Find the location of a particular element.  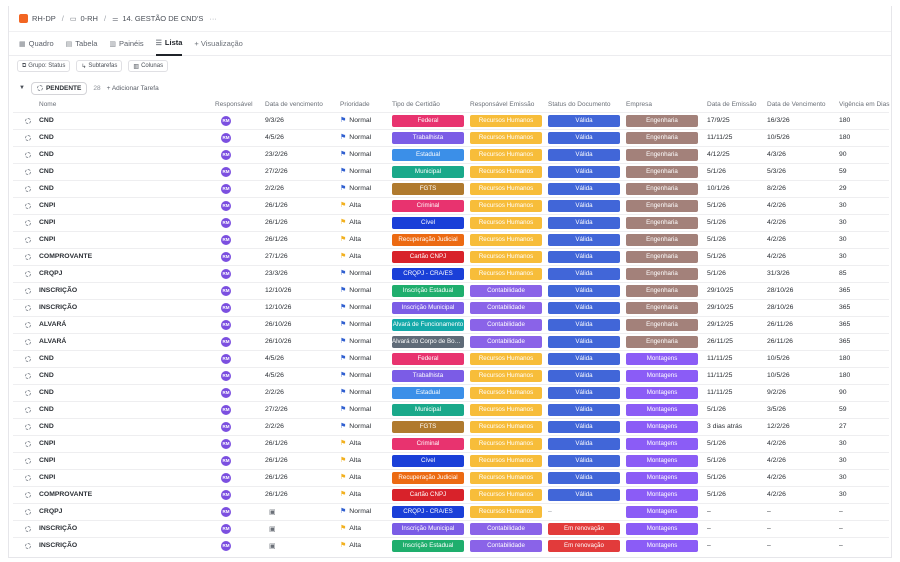

expiry-date: 26/11/26 is located at coordinates (801, 341).